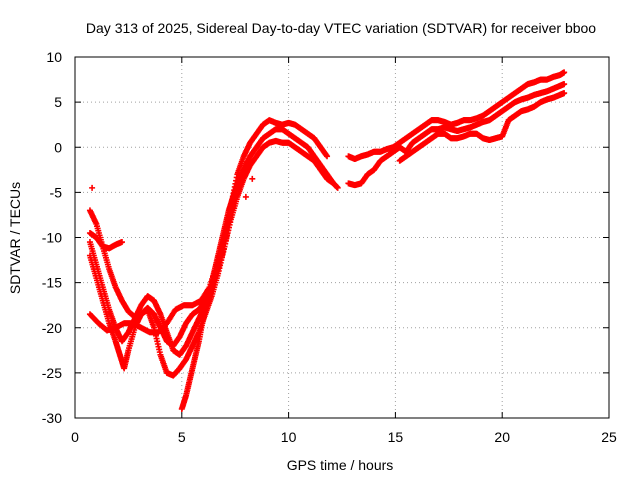 This screenshot has width=640, height=480. I want to click on x-tick-label: 15, so click(396, 437).